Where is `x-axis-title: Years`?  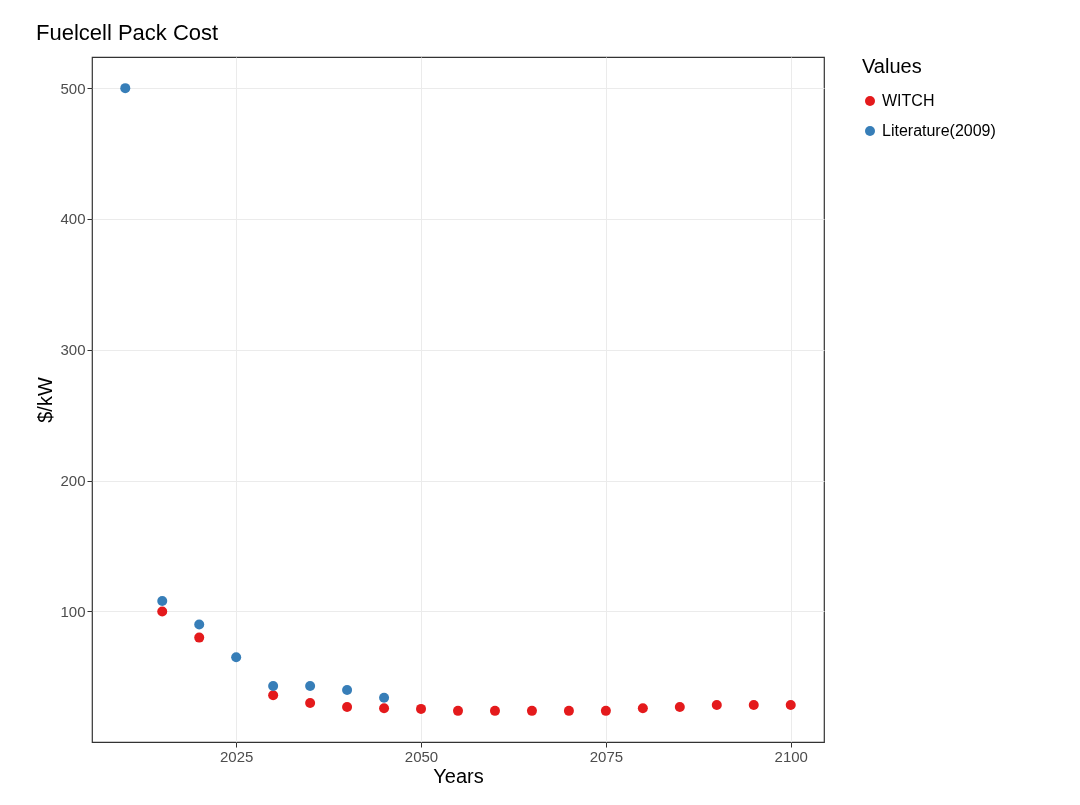 x-axis-title: Years is located at coordinates (458, 775).